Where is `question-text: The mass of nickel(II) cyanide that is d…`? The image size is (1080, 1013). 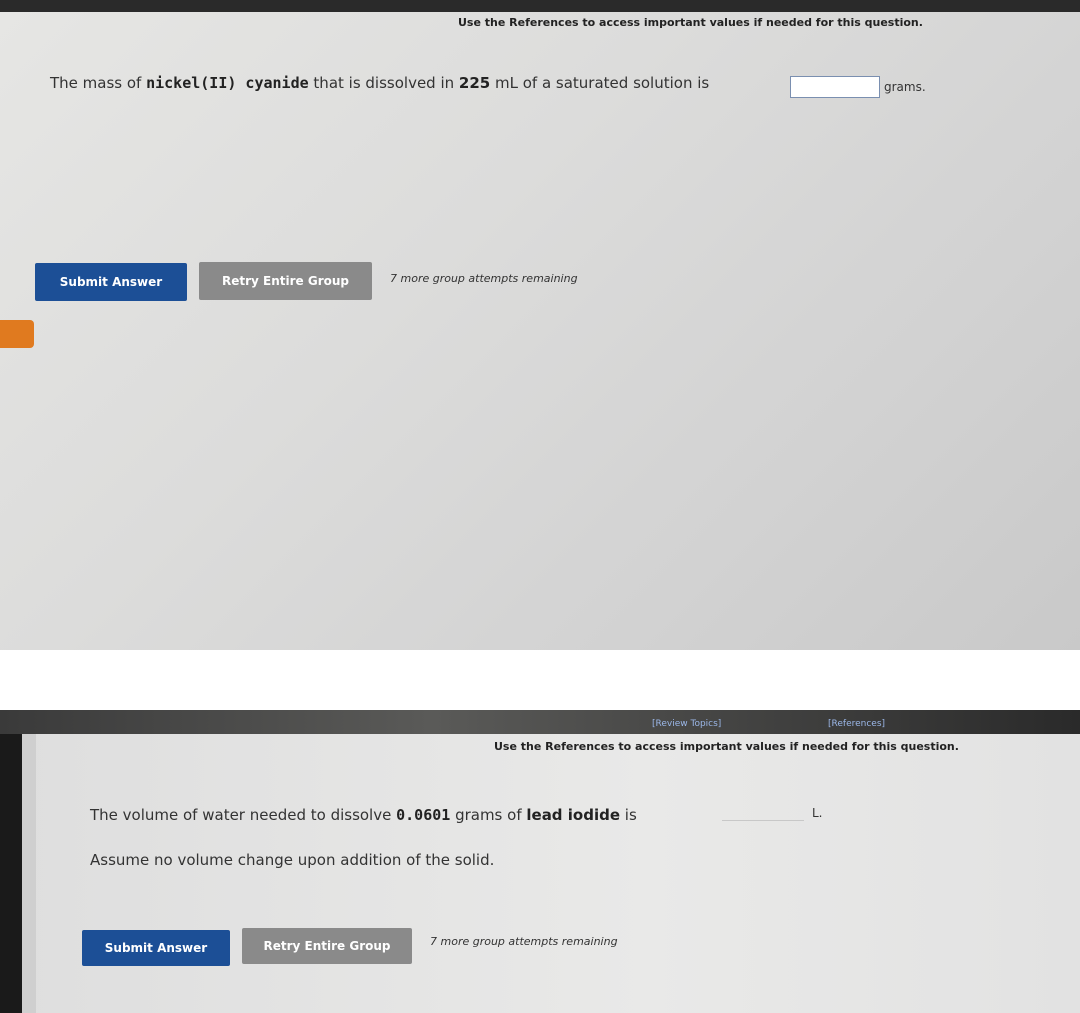
question-text: The mass of nickel(II) cyanide that is d… is located at coordinates (379, 83).